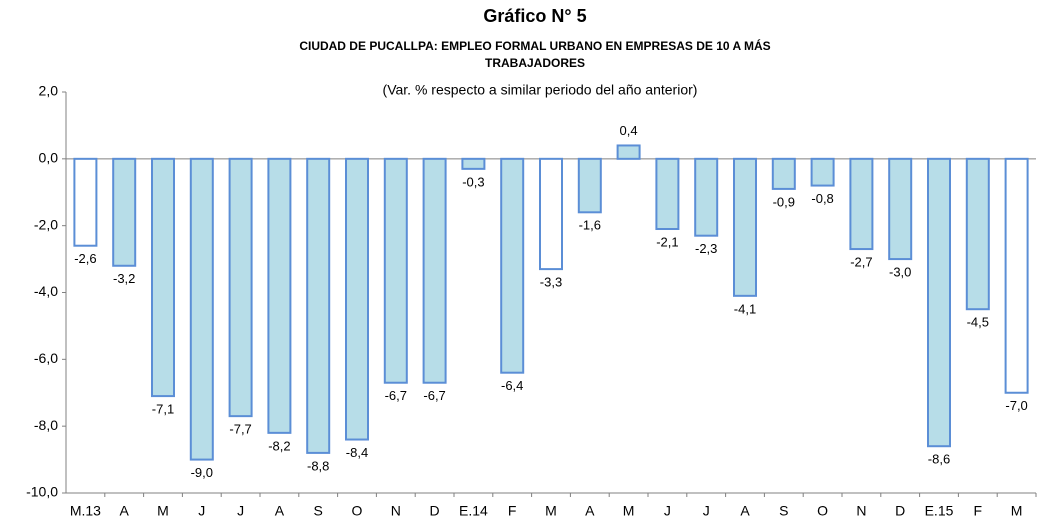  I want to click on value-label: -8,8, so click(318, 465).